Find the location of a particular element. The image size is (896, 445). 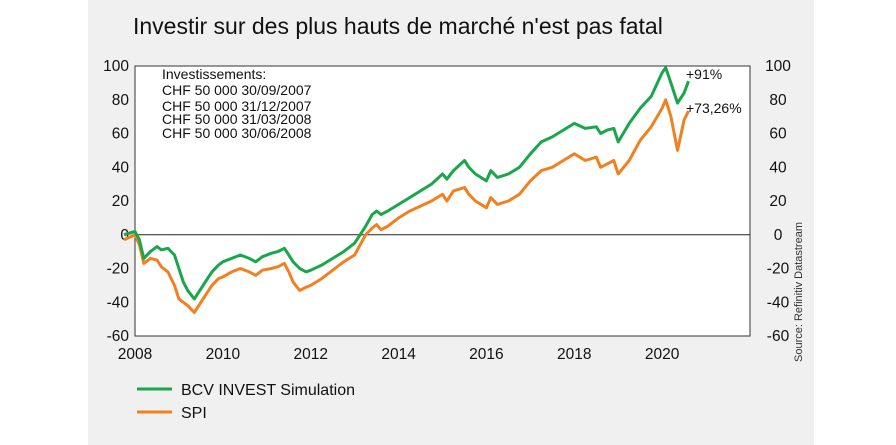

y-tick-label-left: -60 is located at coordinates (118, 336).